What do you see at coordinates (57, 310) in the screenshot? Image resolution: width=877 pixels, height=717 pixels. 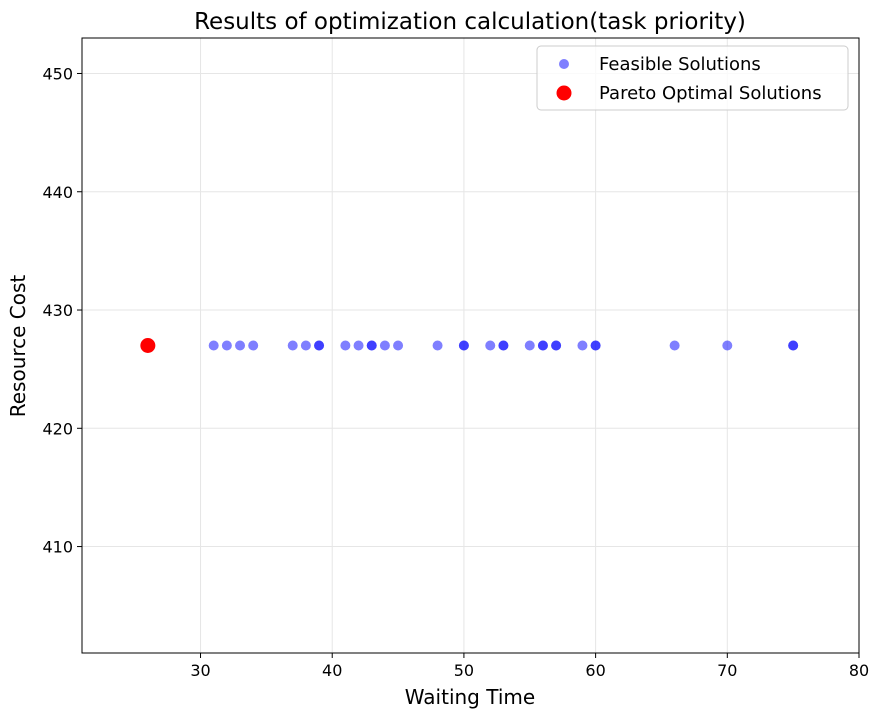 I see `y-tick-label: 430` at bounding box center [57, 310].